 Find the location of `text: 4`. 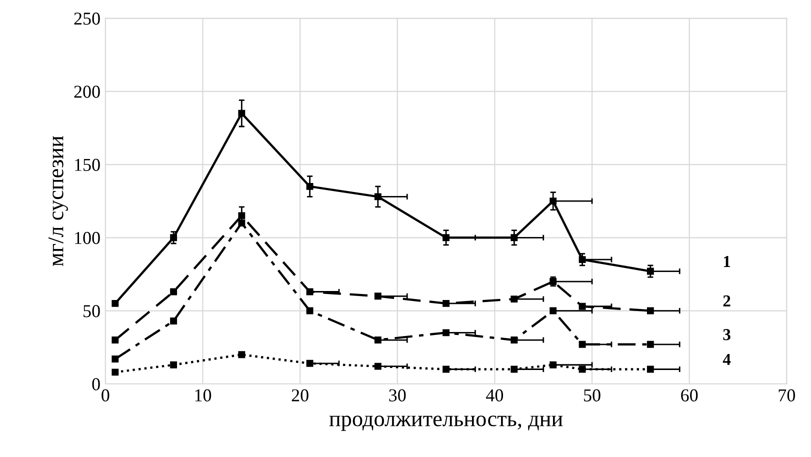

text: 4 is located at coordinates (726, 359).